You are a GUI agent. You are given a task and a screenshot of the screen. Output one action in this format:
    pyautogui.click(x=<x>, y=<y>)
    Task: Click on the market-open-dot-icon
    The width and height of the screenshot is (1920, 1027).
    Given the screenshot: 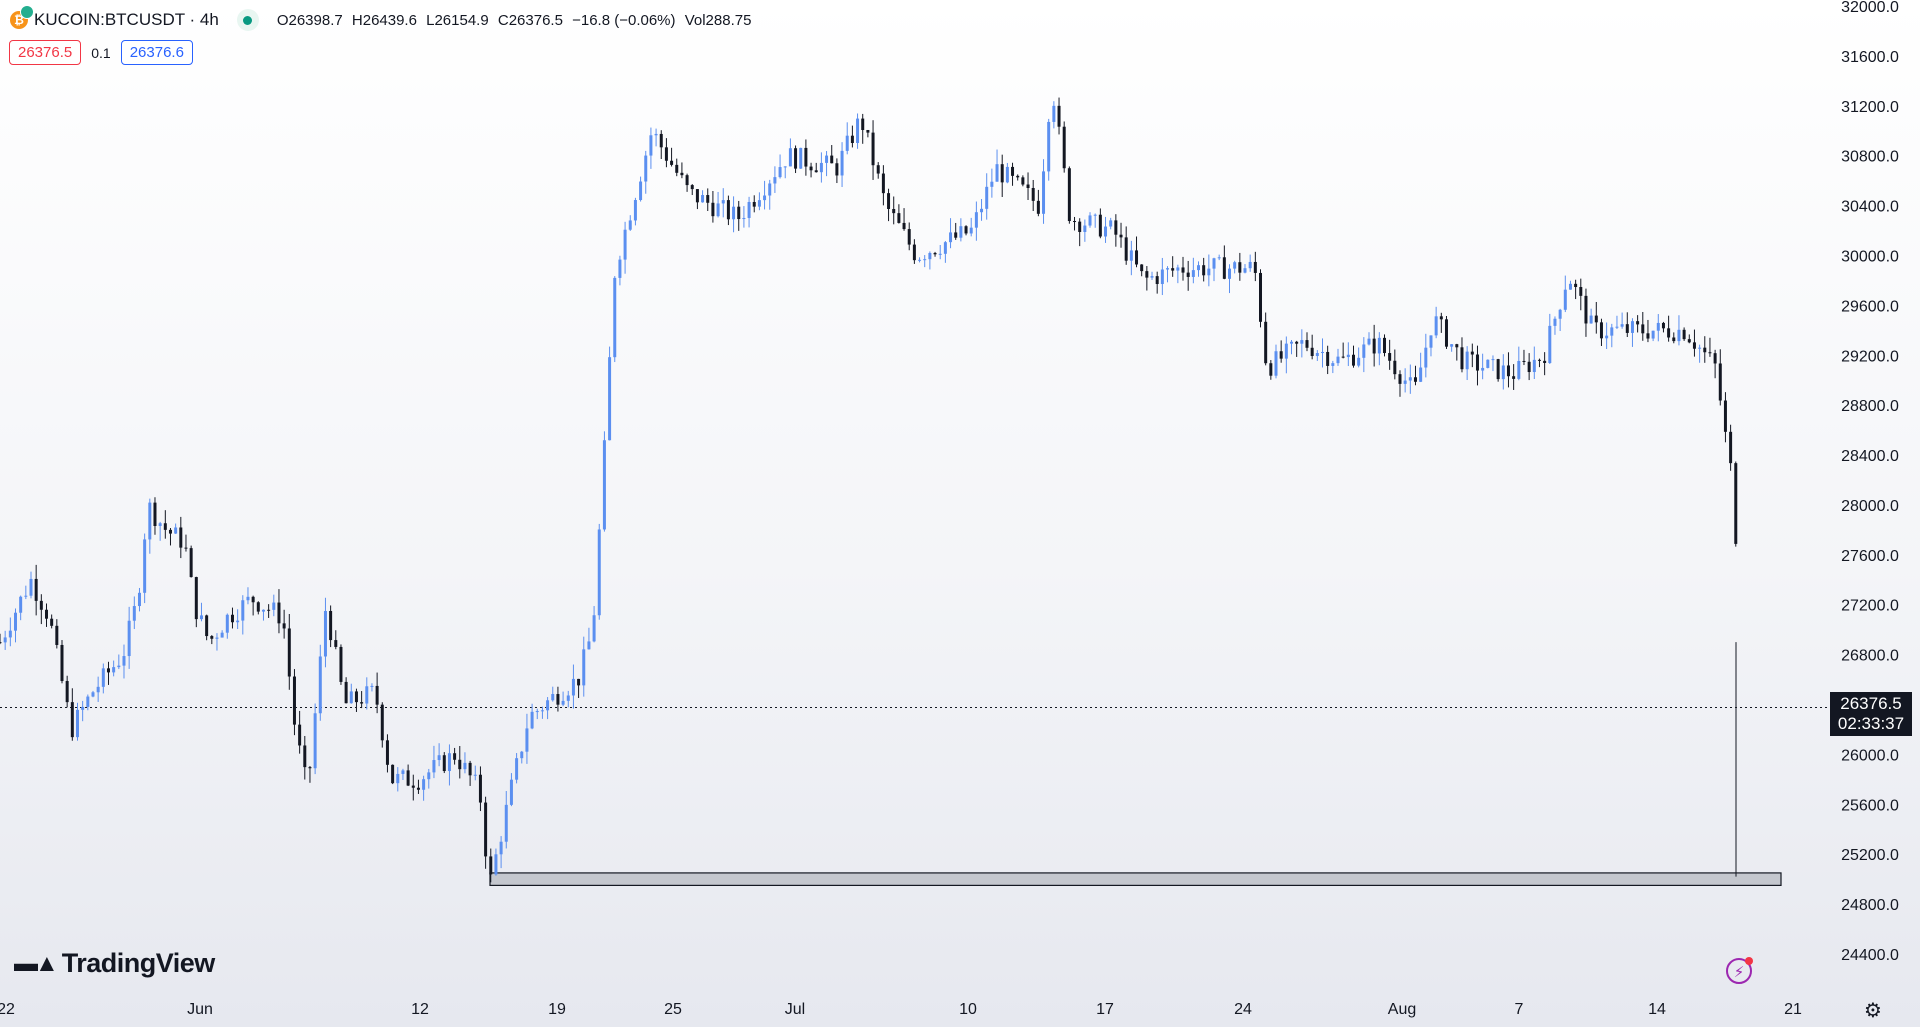 What is the action you would take?
    pyautogui.click(x=247, y=20)
    